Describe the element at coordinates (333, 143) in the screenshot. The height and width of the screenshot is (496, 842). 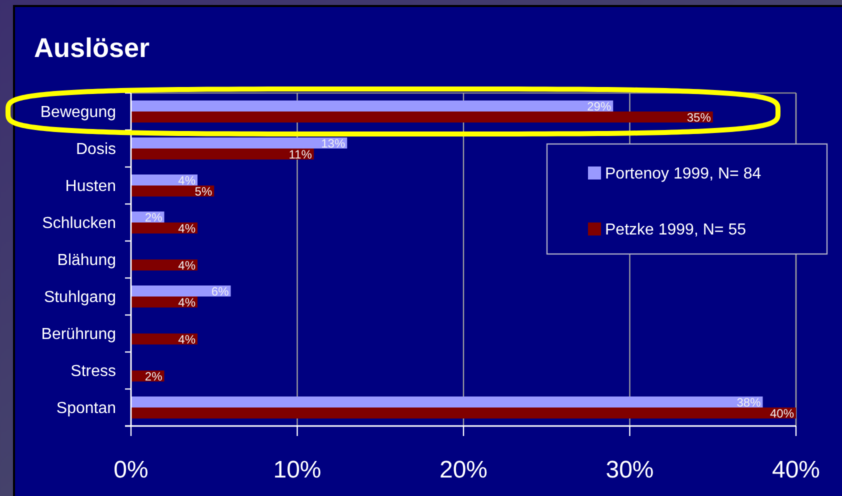
I see `data-label: 13%` at that location.